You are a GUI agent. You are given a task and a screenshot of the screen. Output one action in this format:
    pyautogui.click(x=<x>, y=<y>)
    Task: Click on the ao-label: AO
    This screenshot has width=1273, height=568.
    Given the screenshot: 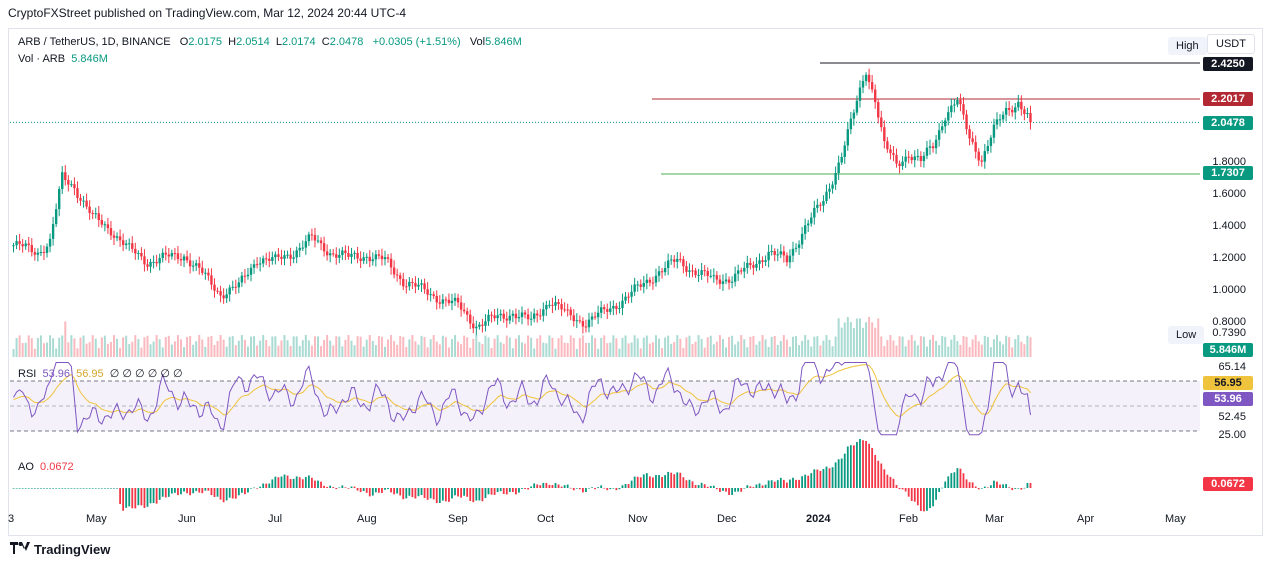 What is the action you would take?
    pyautogui.click(x=26, y=467)
    